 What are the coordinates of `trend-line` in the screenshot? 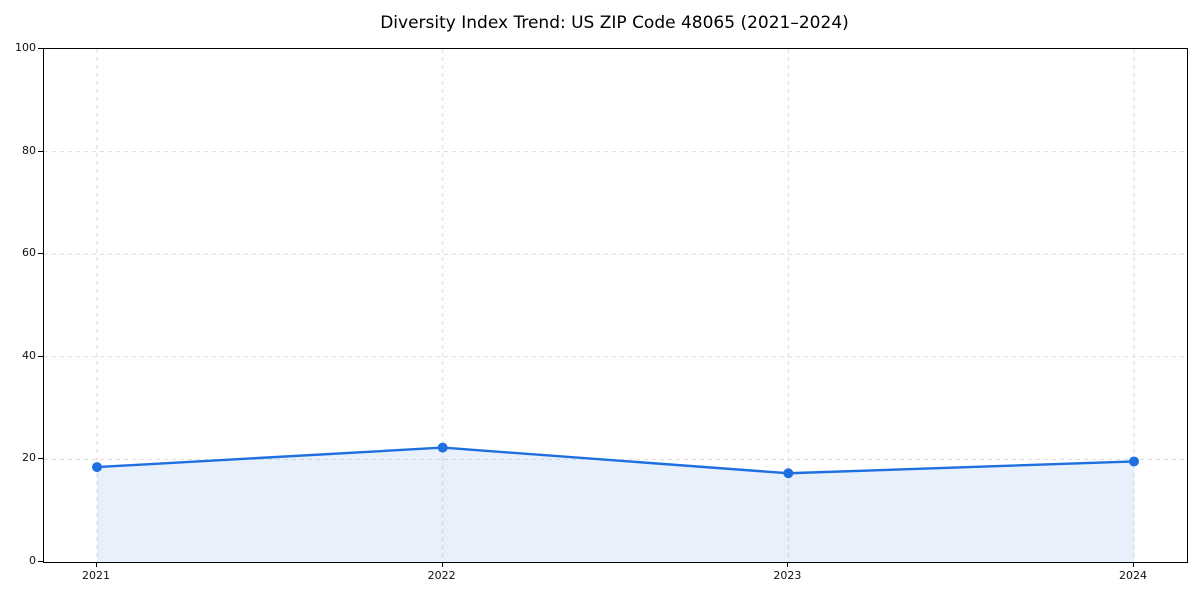 It's located at (615, 460).